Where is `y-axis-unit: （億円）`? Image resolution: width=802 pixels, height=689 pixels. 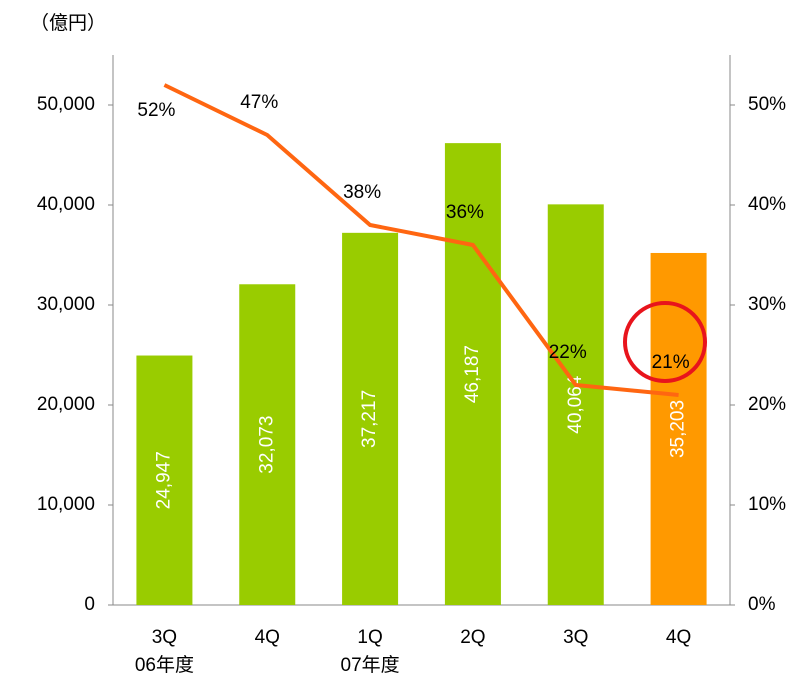
y-axis-unit: （億円） is located at coordinates (68, 23).